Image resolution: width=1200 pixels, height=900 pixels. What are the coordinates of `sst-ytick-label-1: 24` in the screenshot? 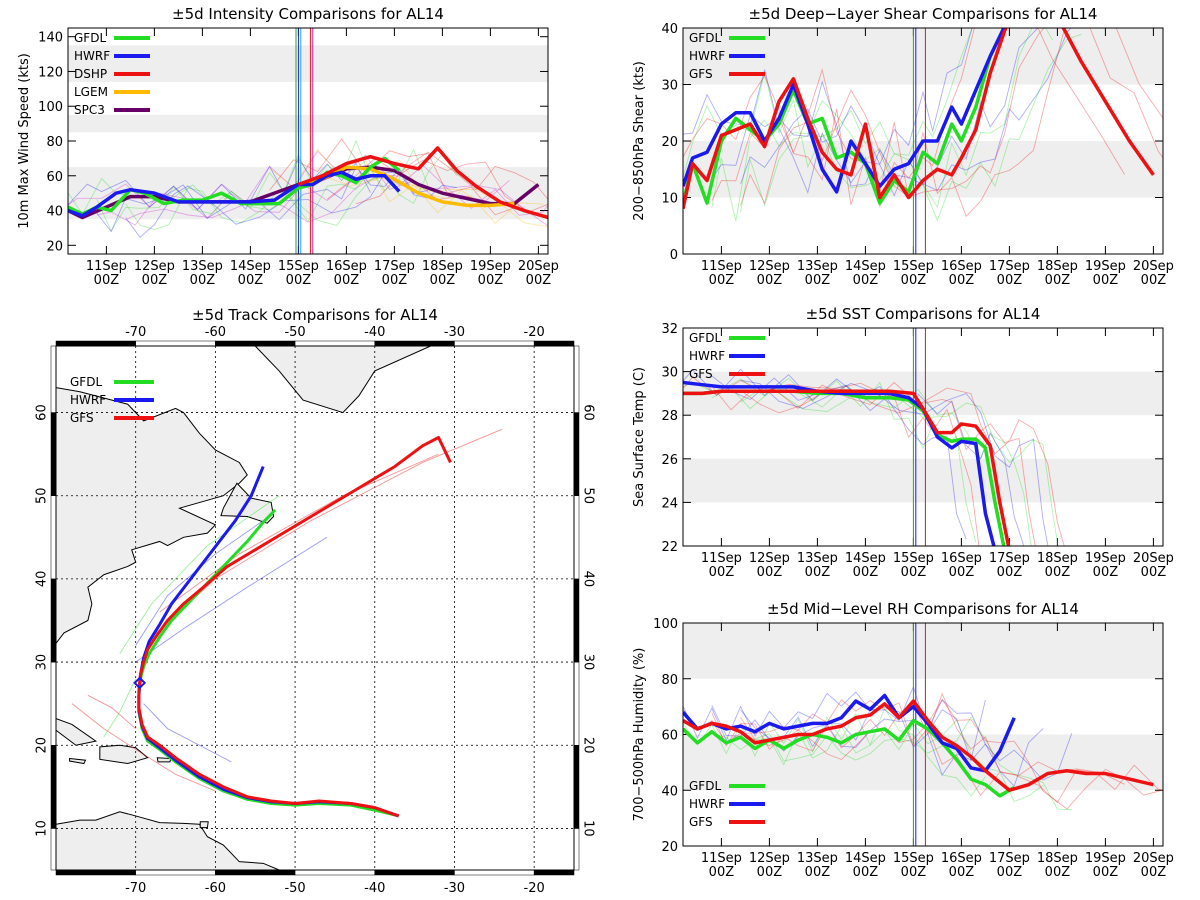 It's located at (669, 503).